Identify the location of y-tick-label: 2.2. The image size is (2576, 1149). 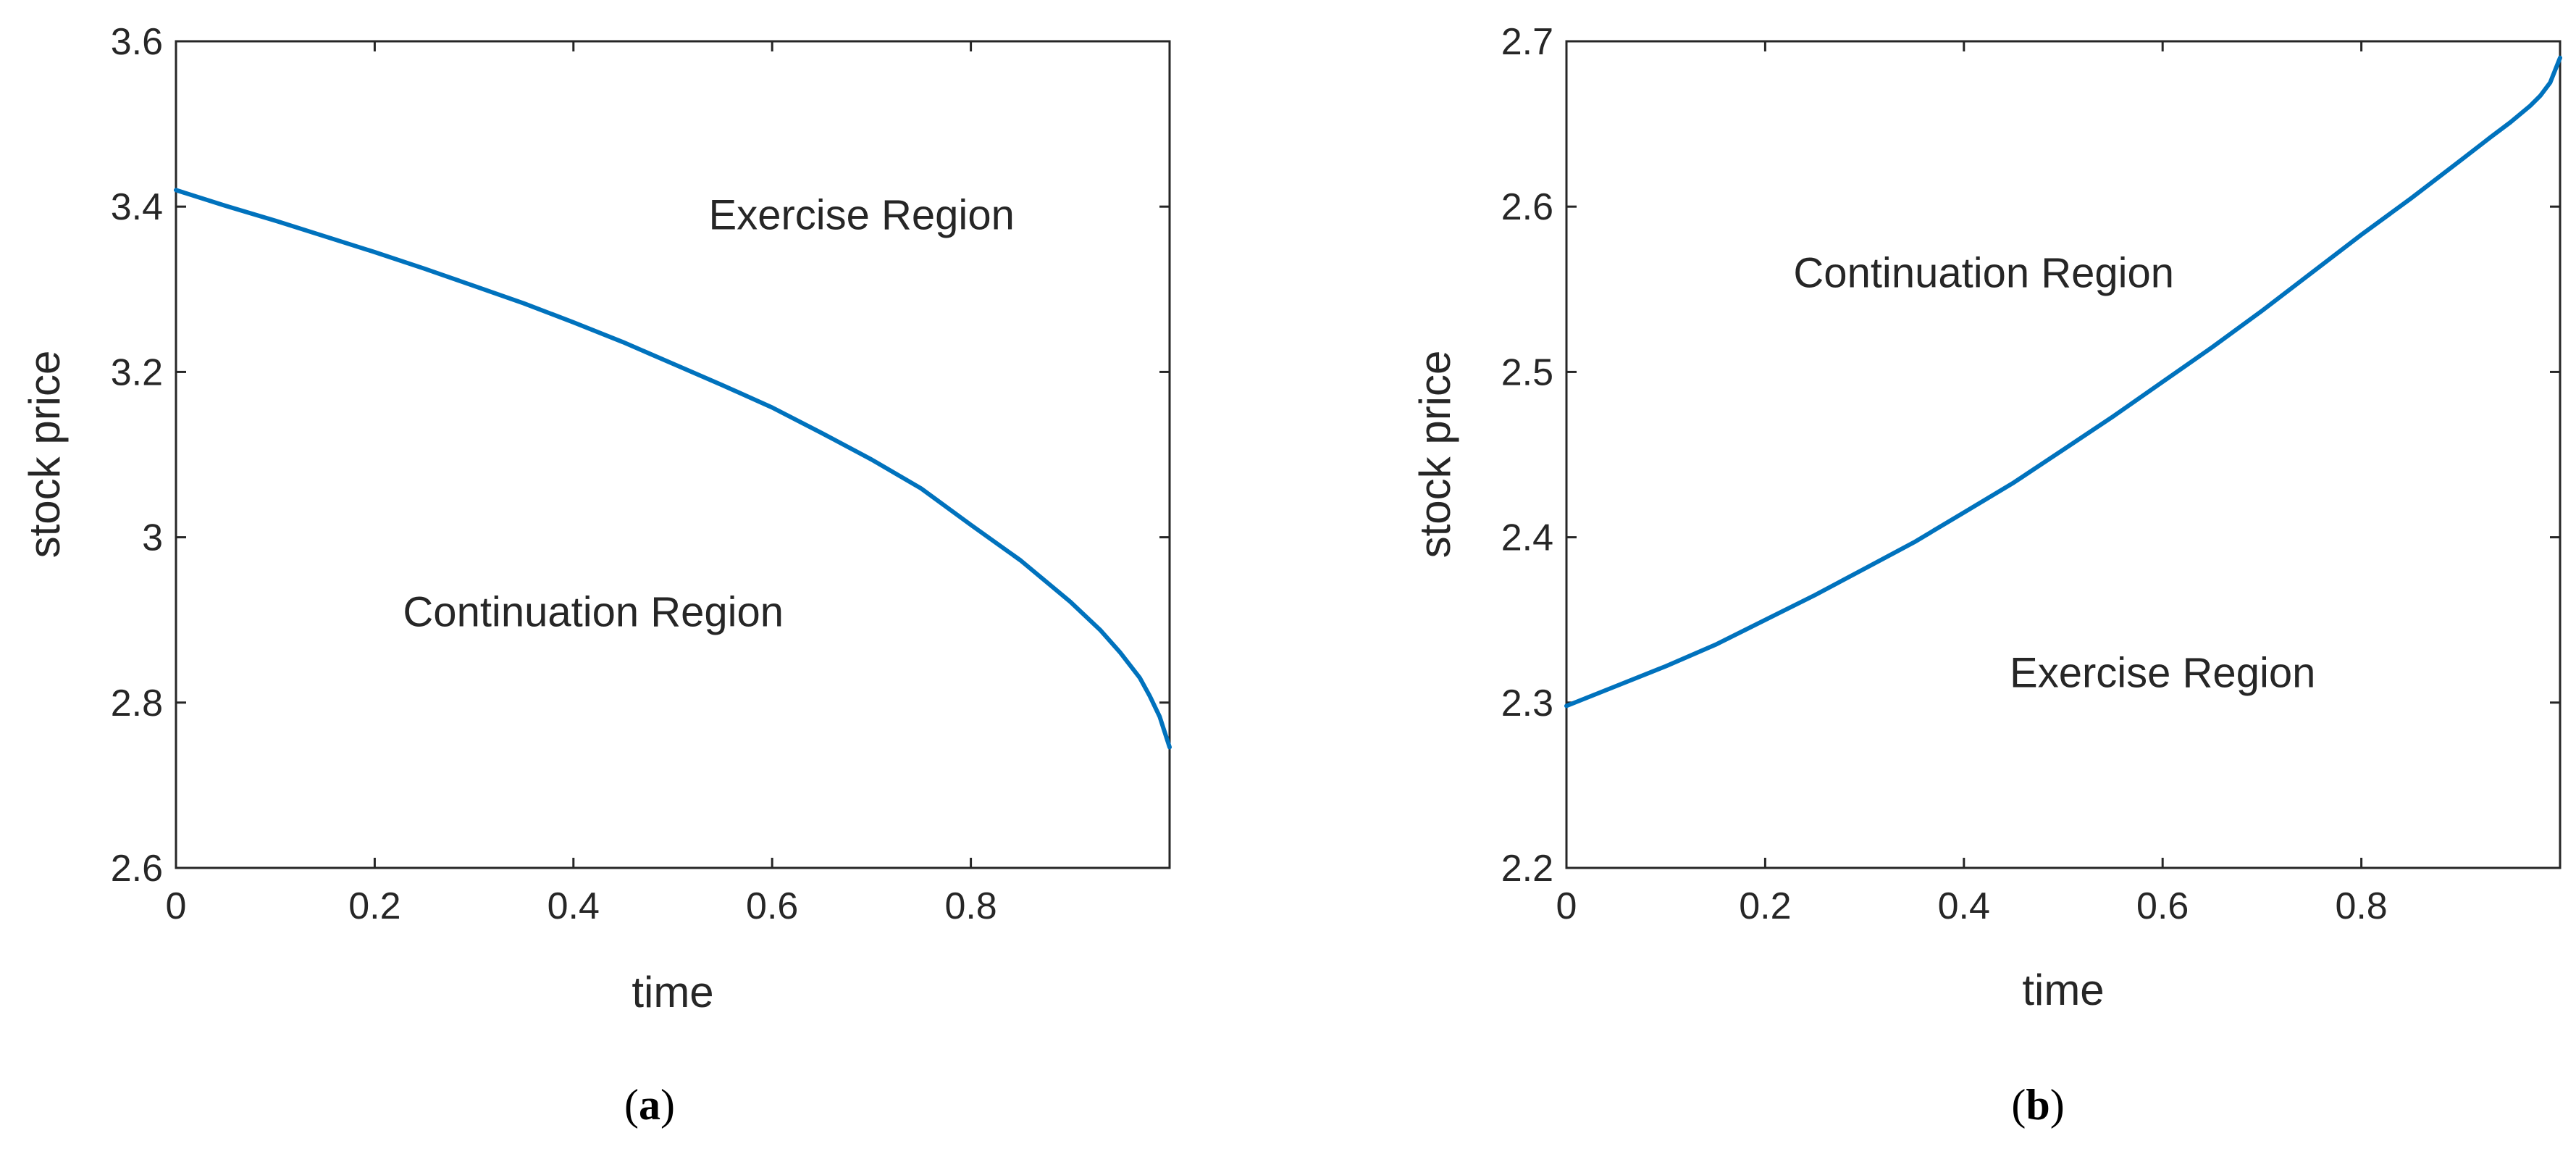
(1527, 869).